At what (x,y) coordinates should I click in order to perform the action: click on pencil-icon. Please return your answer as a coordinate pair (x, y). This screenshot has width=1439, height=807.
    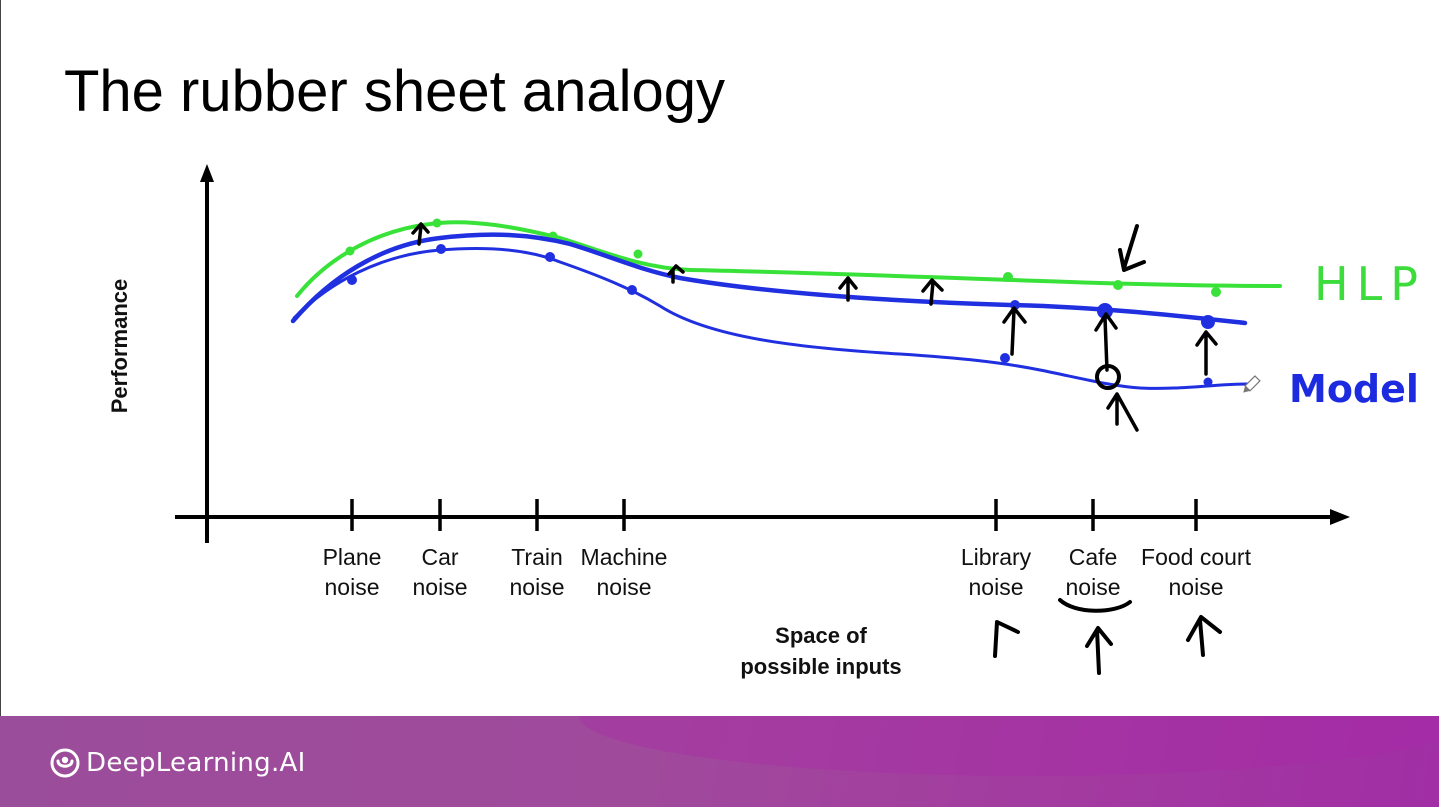
    Looking at the image, I should click on (1252, 384).